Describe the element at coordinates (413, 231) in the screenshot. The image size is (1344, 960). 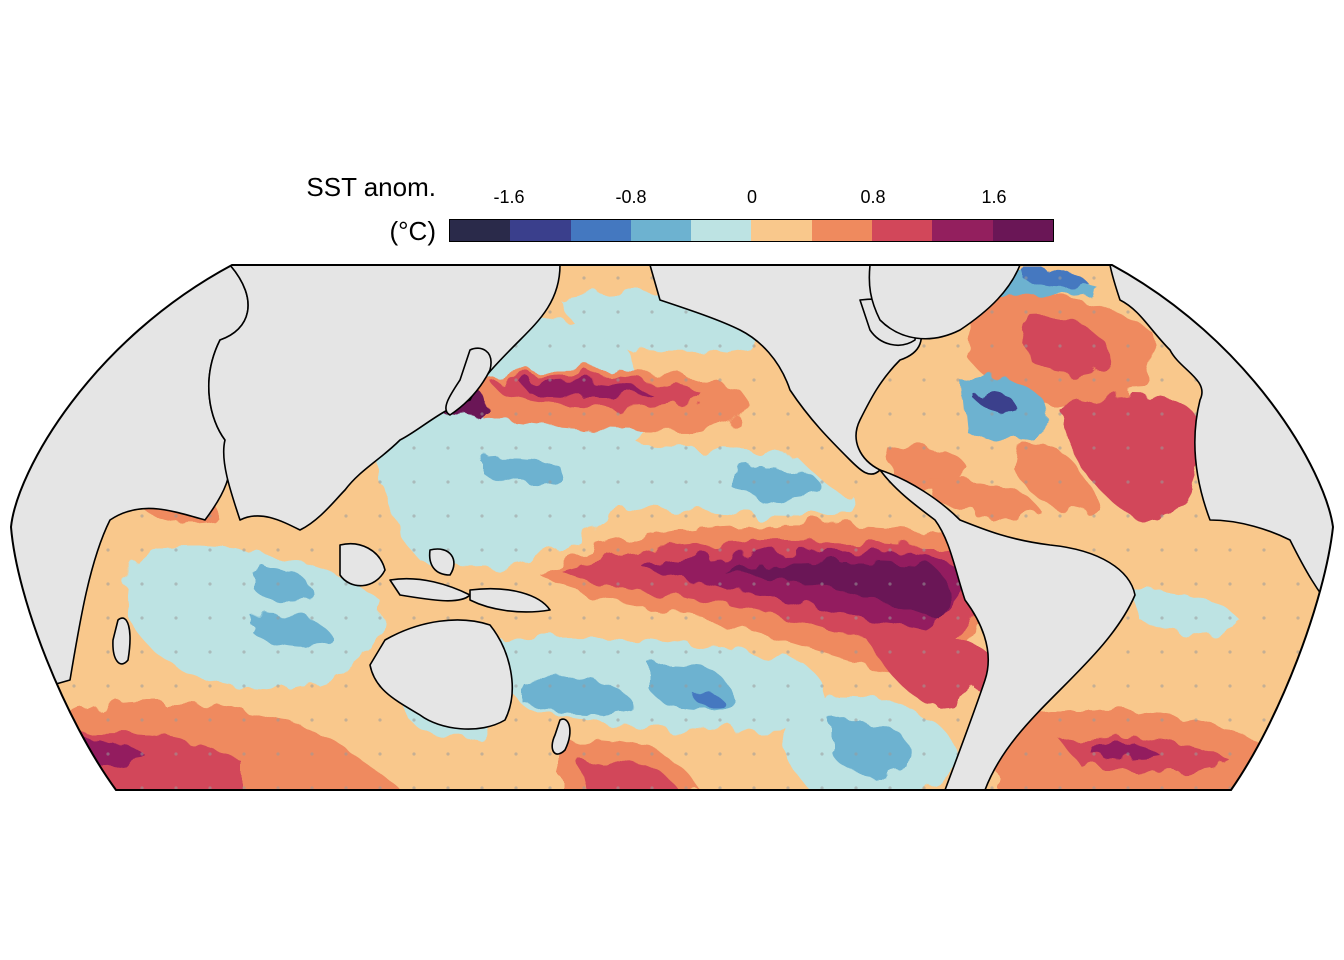
I see `legend-unit: (°C)` at that location.